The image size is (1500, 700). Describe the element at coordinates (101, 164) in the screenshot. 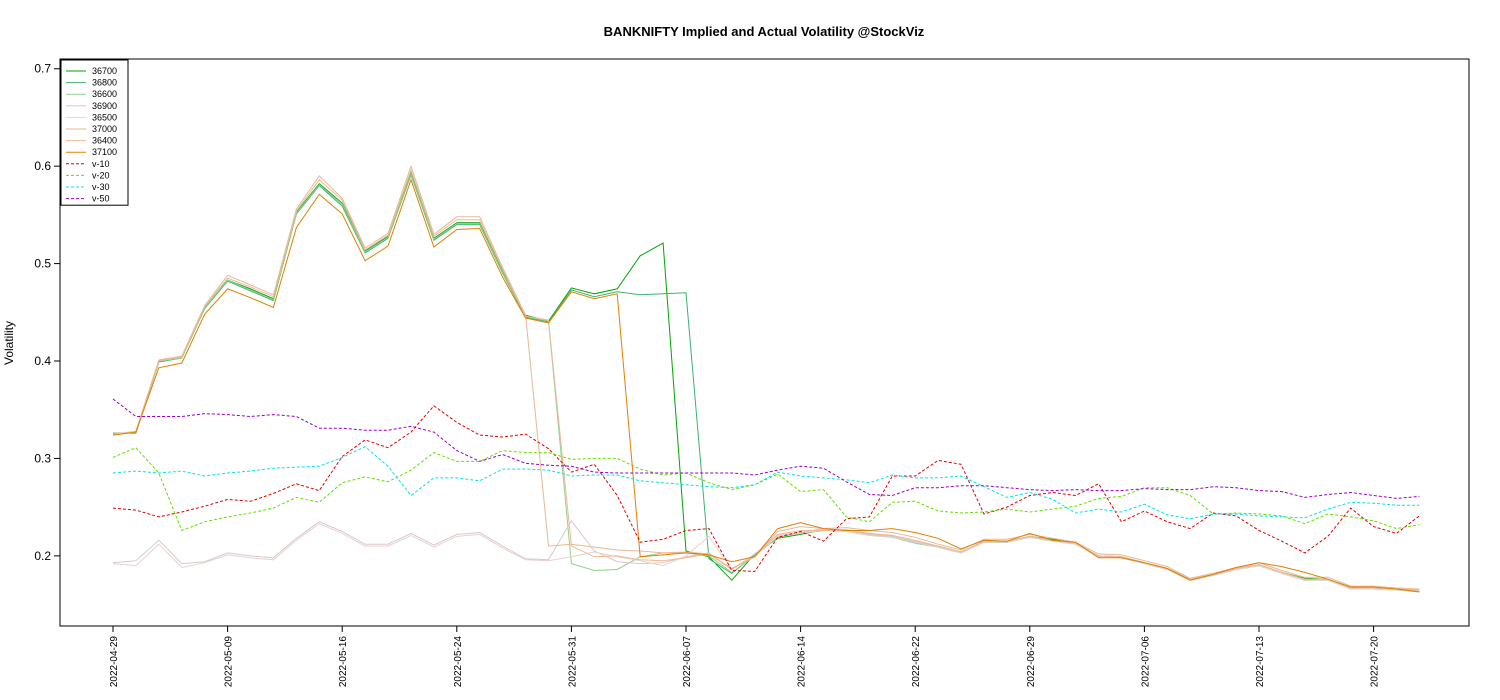

I see `legend-entry: v-10` at that location.